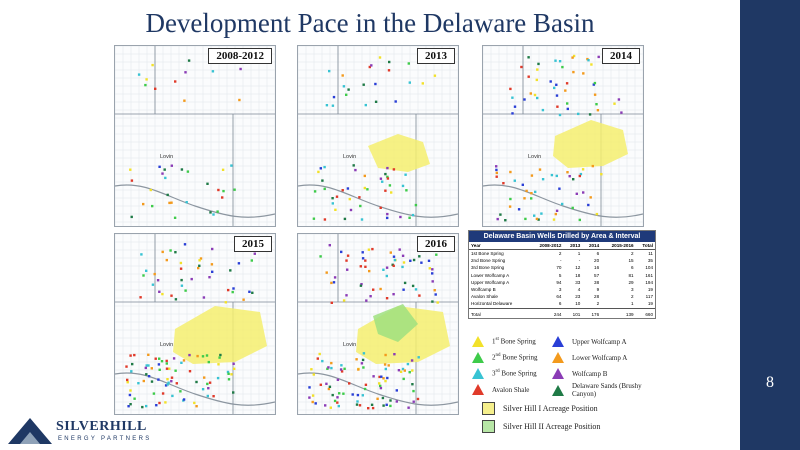 This screenshot has width=800, height=450. I want to click on table-cell: 11, so click(650, 253).